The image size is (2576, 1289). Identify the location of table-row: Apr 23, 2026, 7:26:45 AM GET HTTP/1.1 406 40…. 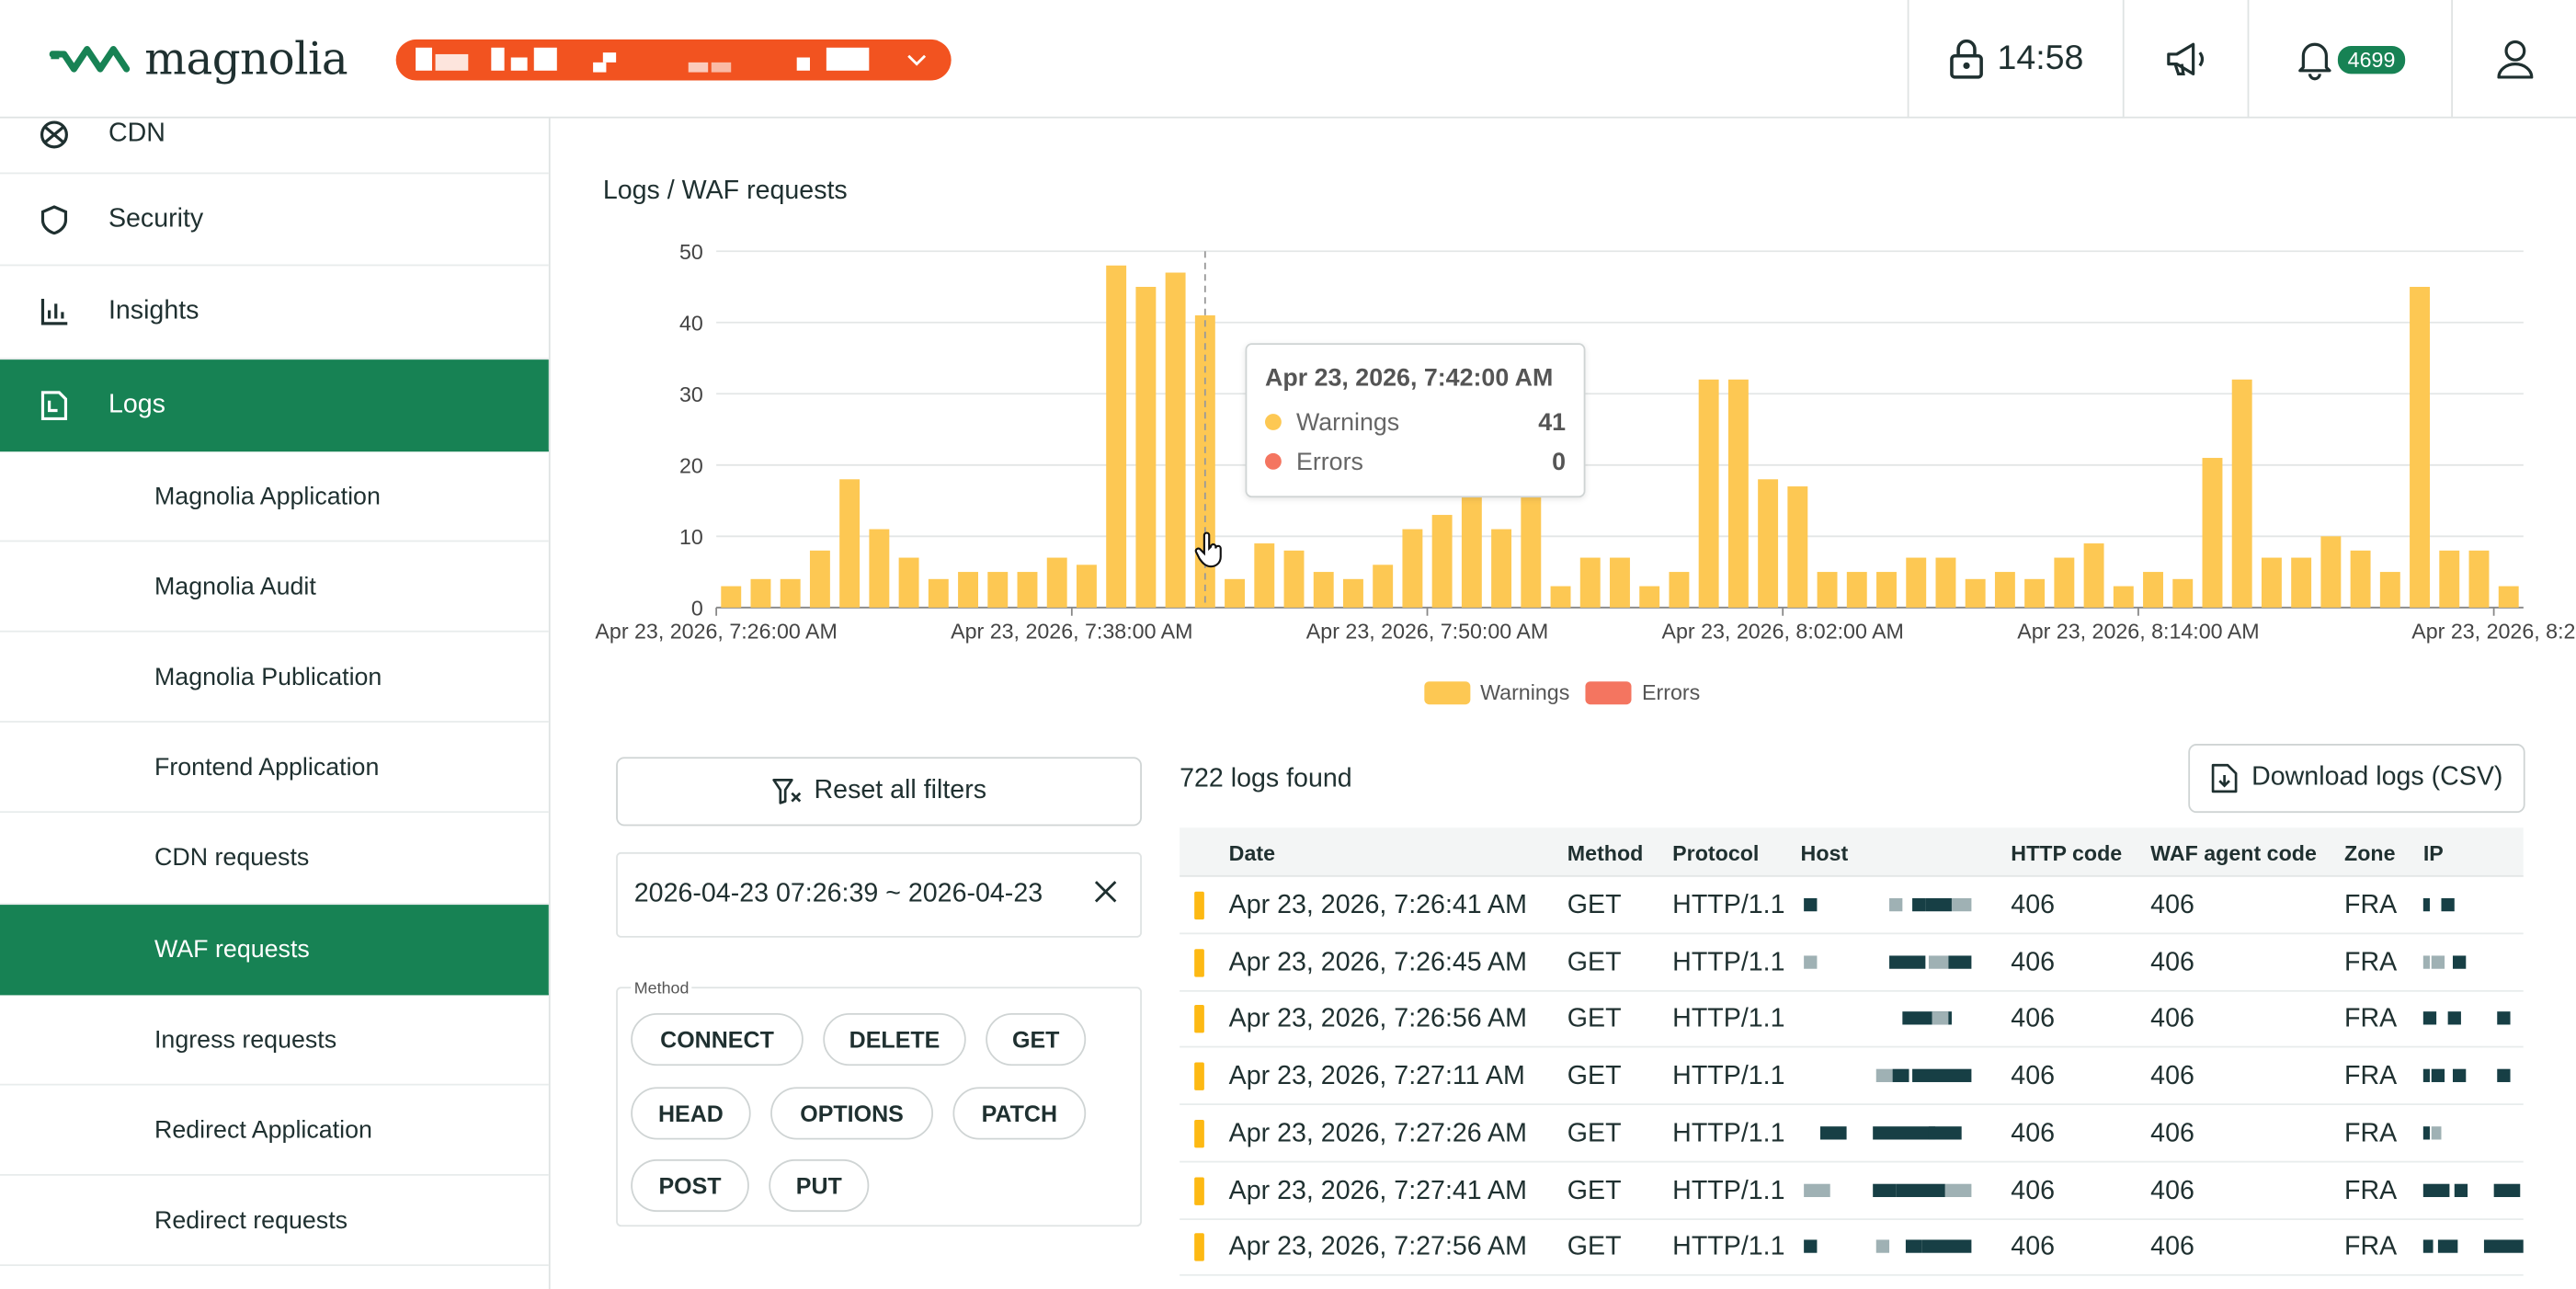
(1852, 963).